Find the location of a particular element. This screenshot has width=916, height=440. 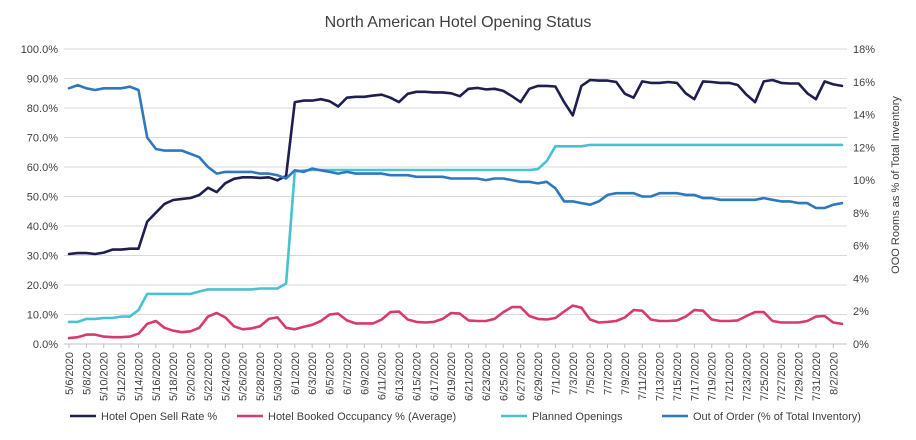

chart-title: North American Hotel Opening Status is located at coordinates (458, 22).